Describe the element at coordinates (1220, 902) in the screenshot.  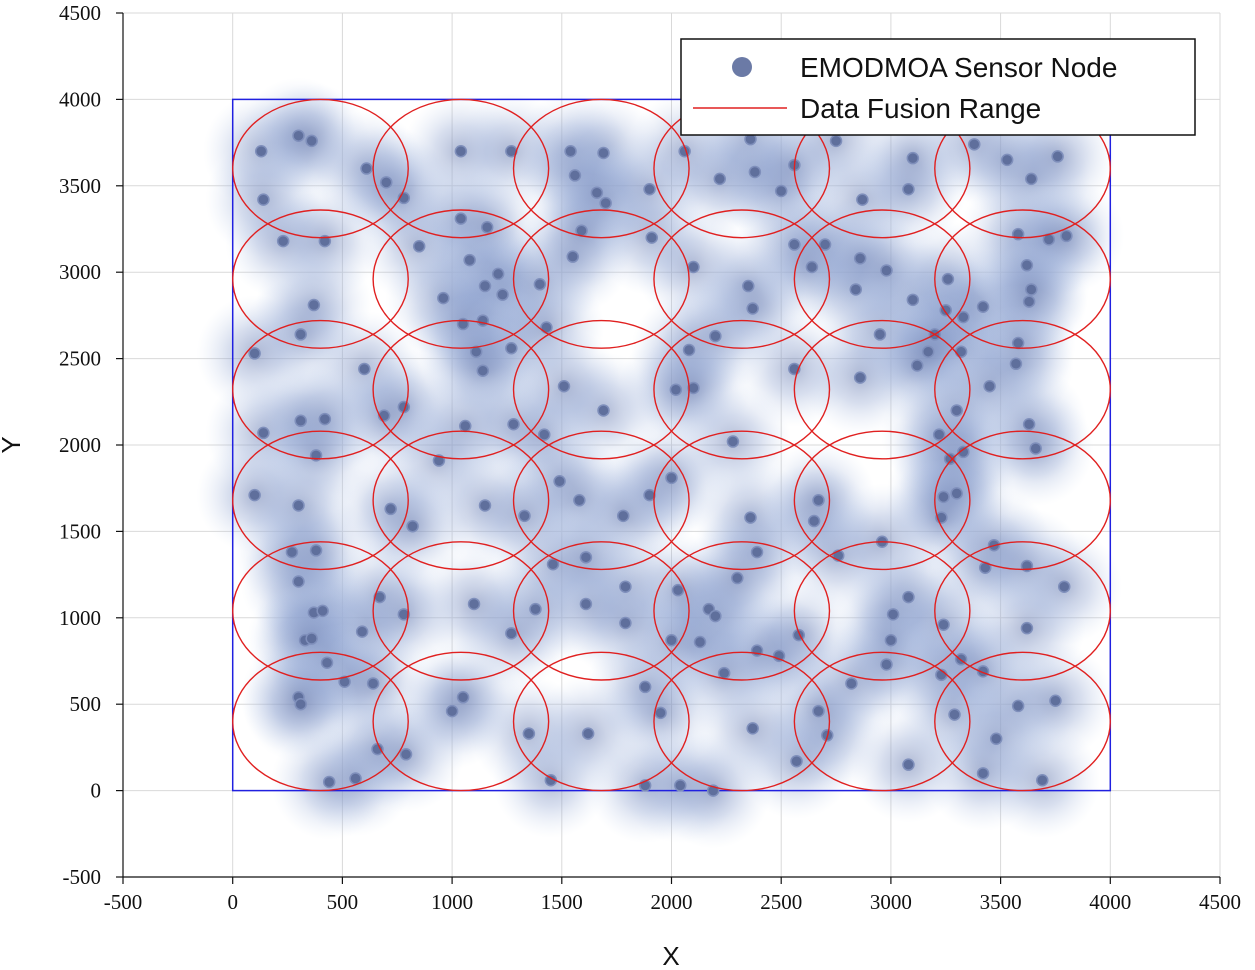
I see `x-tick-label-10: 4500` at that location.